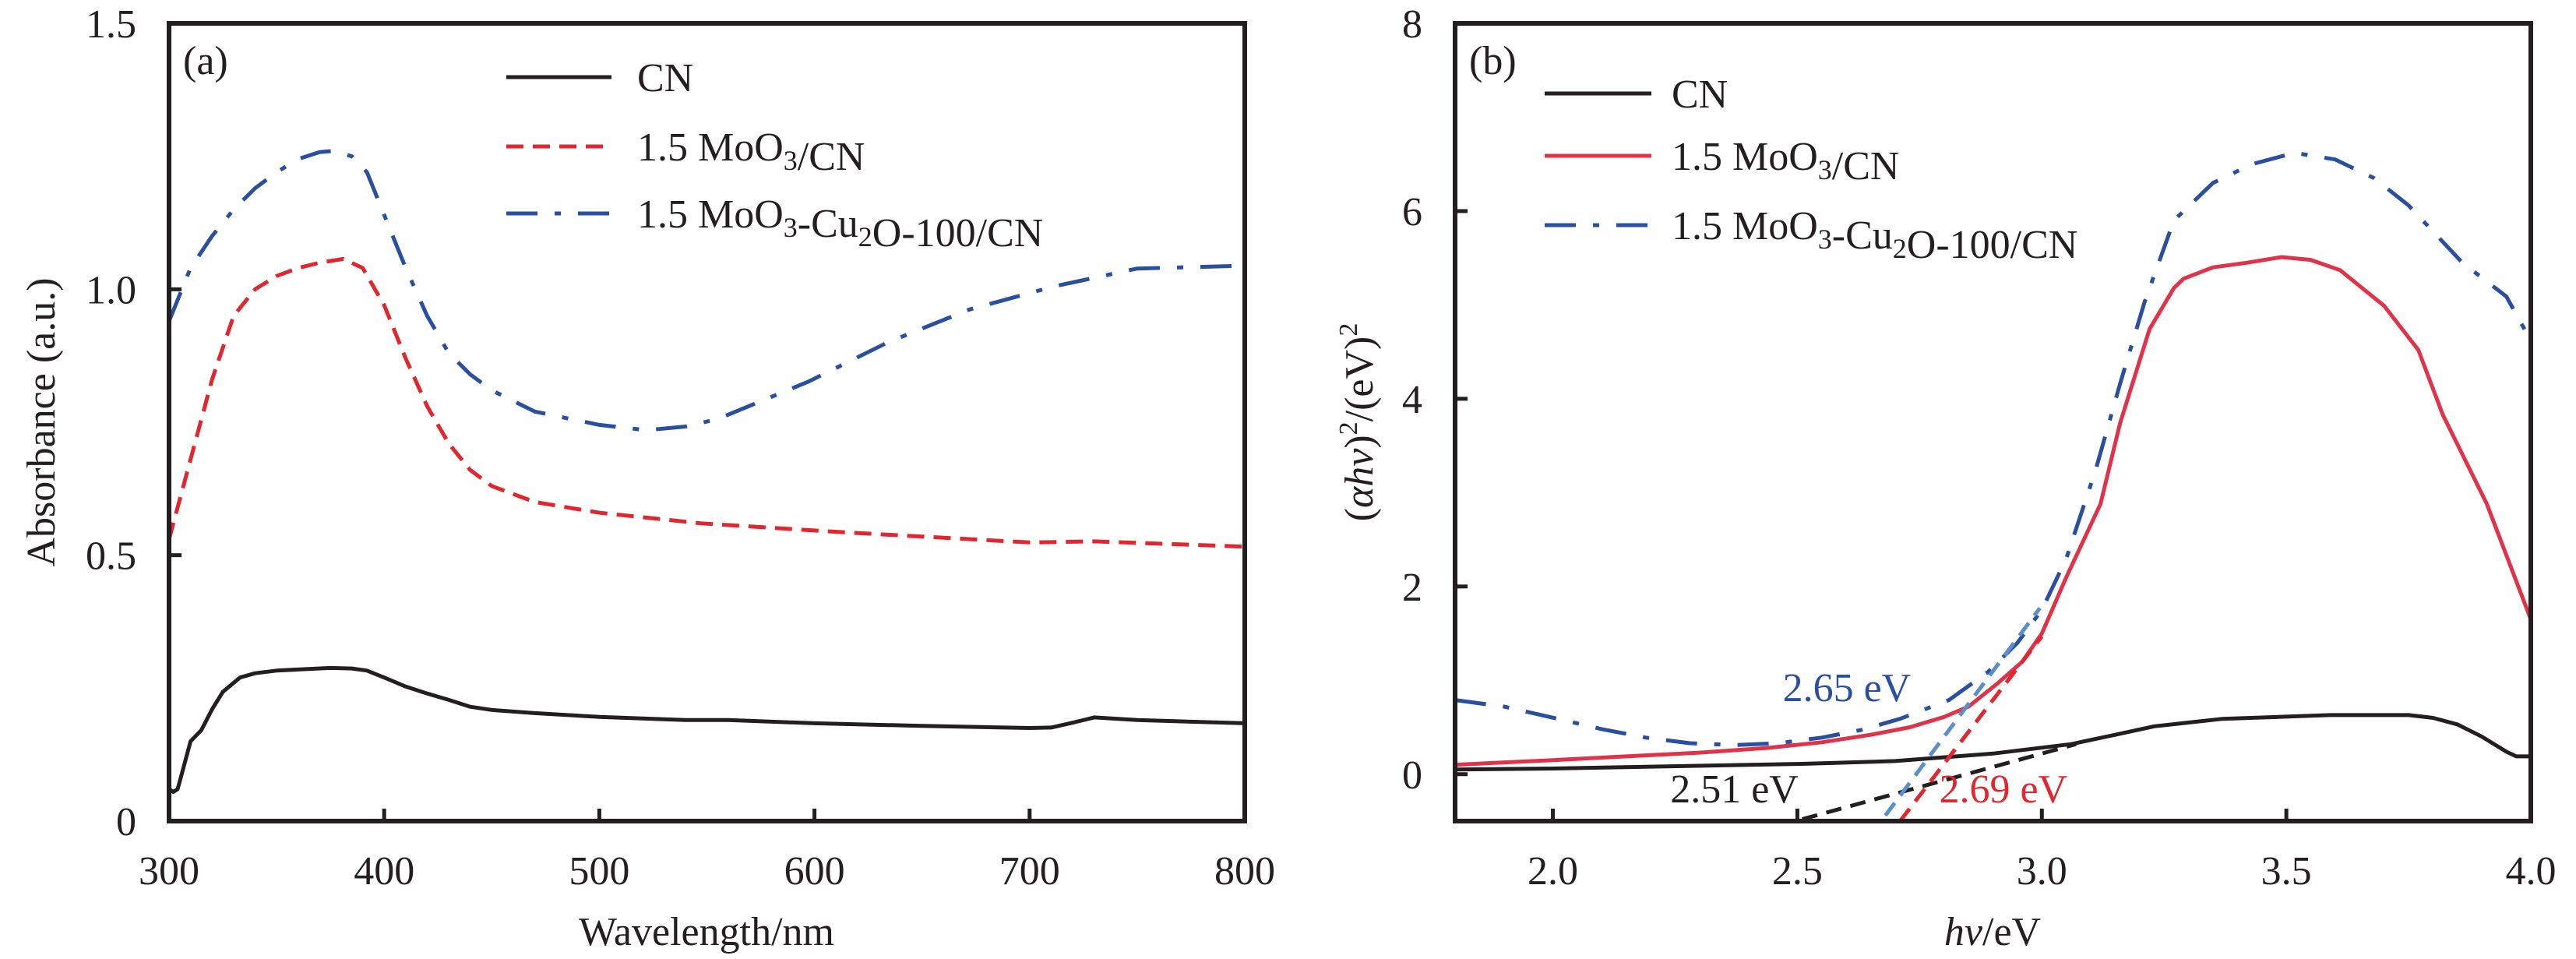  I want to click on panel-a-y-axis-title: Absorbance (a.u.), so click(41, 422).